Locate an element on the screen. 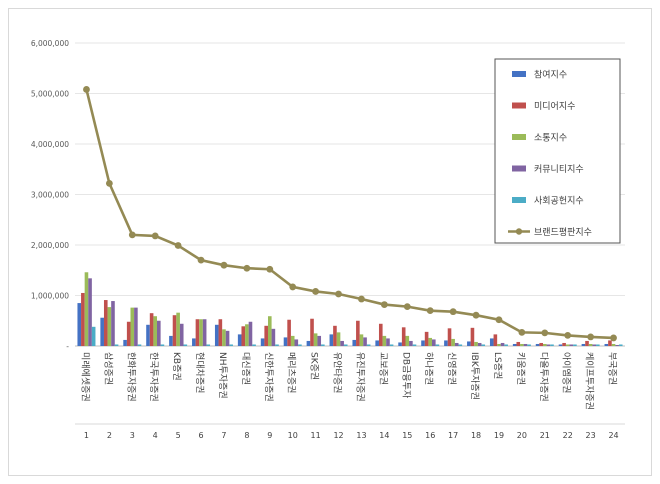 The height and width of the screenshot is (484, 660). x-category-label: 삼성증권 is located at coordinates (108, 368).